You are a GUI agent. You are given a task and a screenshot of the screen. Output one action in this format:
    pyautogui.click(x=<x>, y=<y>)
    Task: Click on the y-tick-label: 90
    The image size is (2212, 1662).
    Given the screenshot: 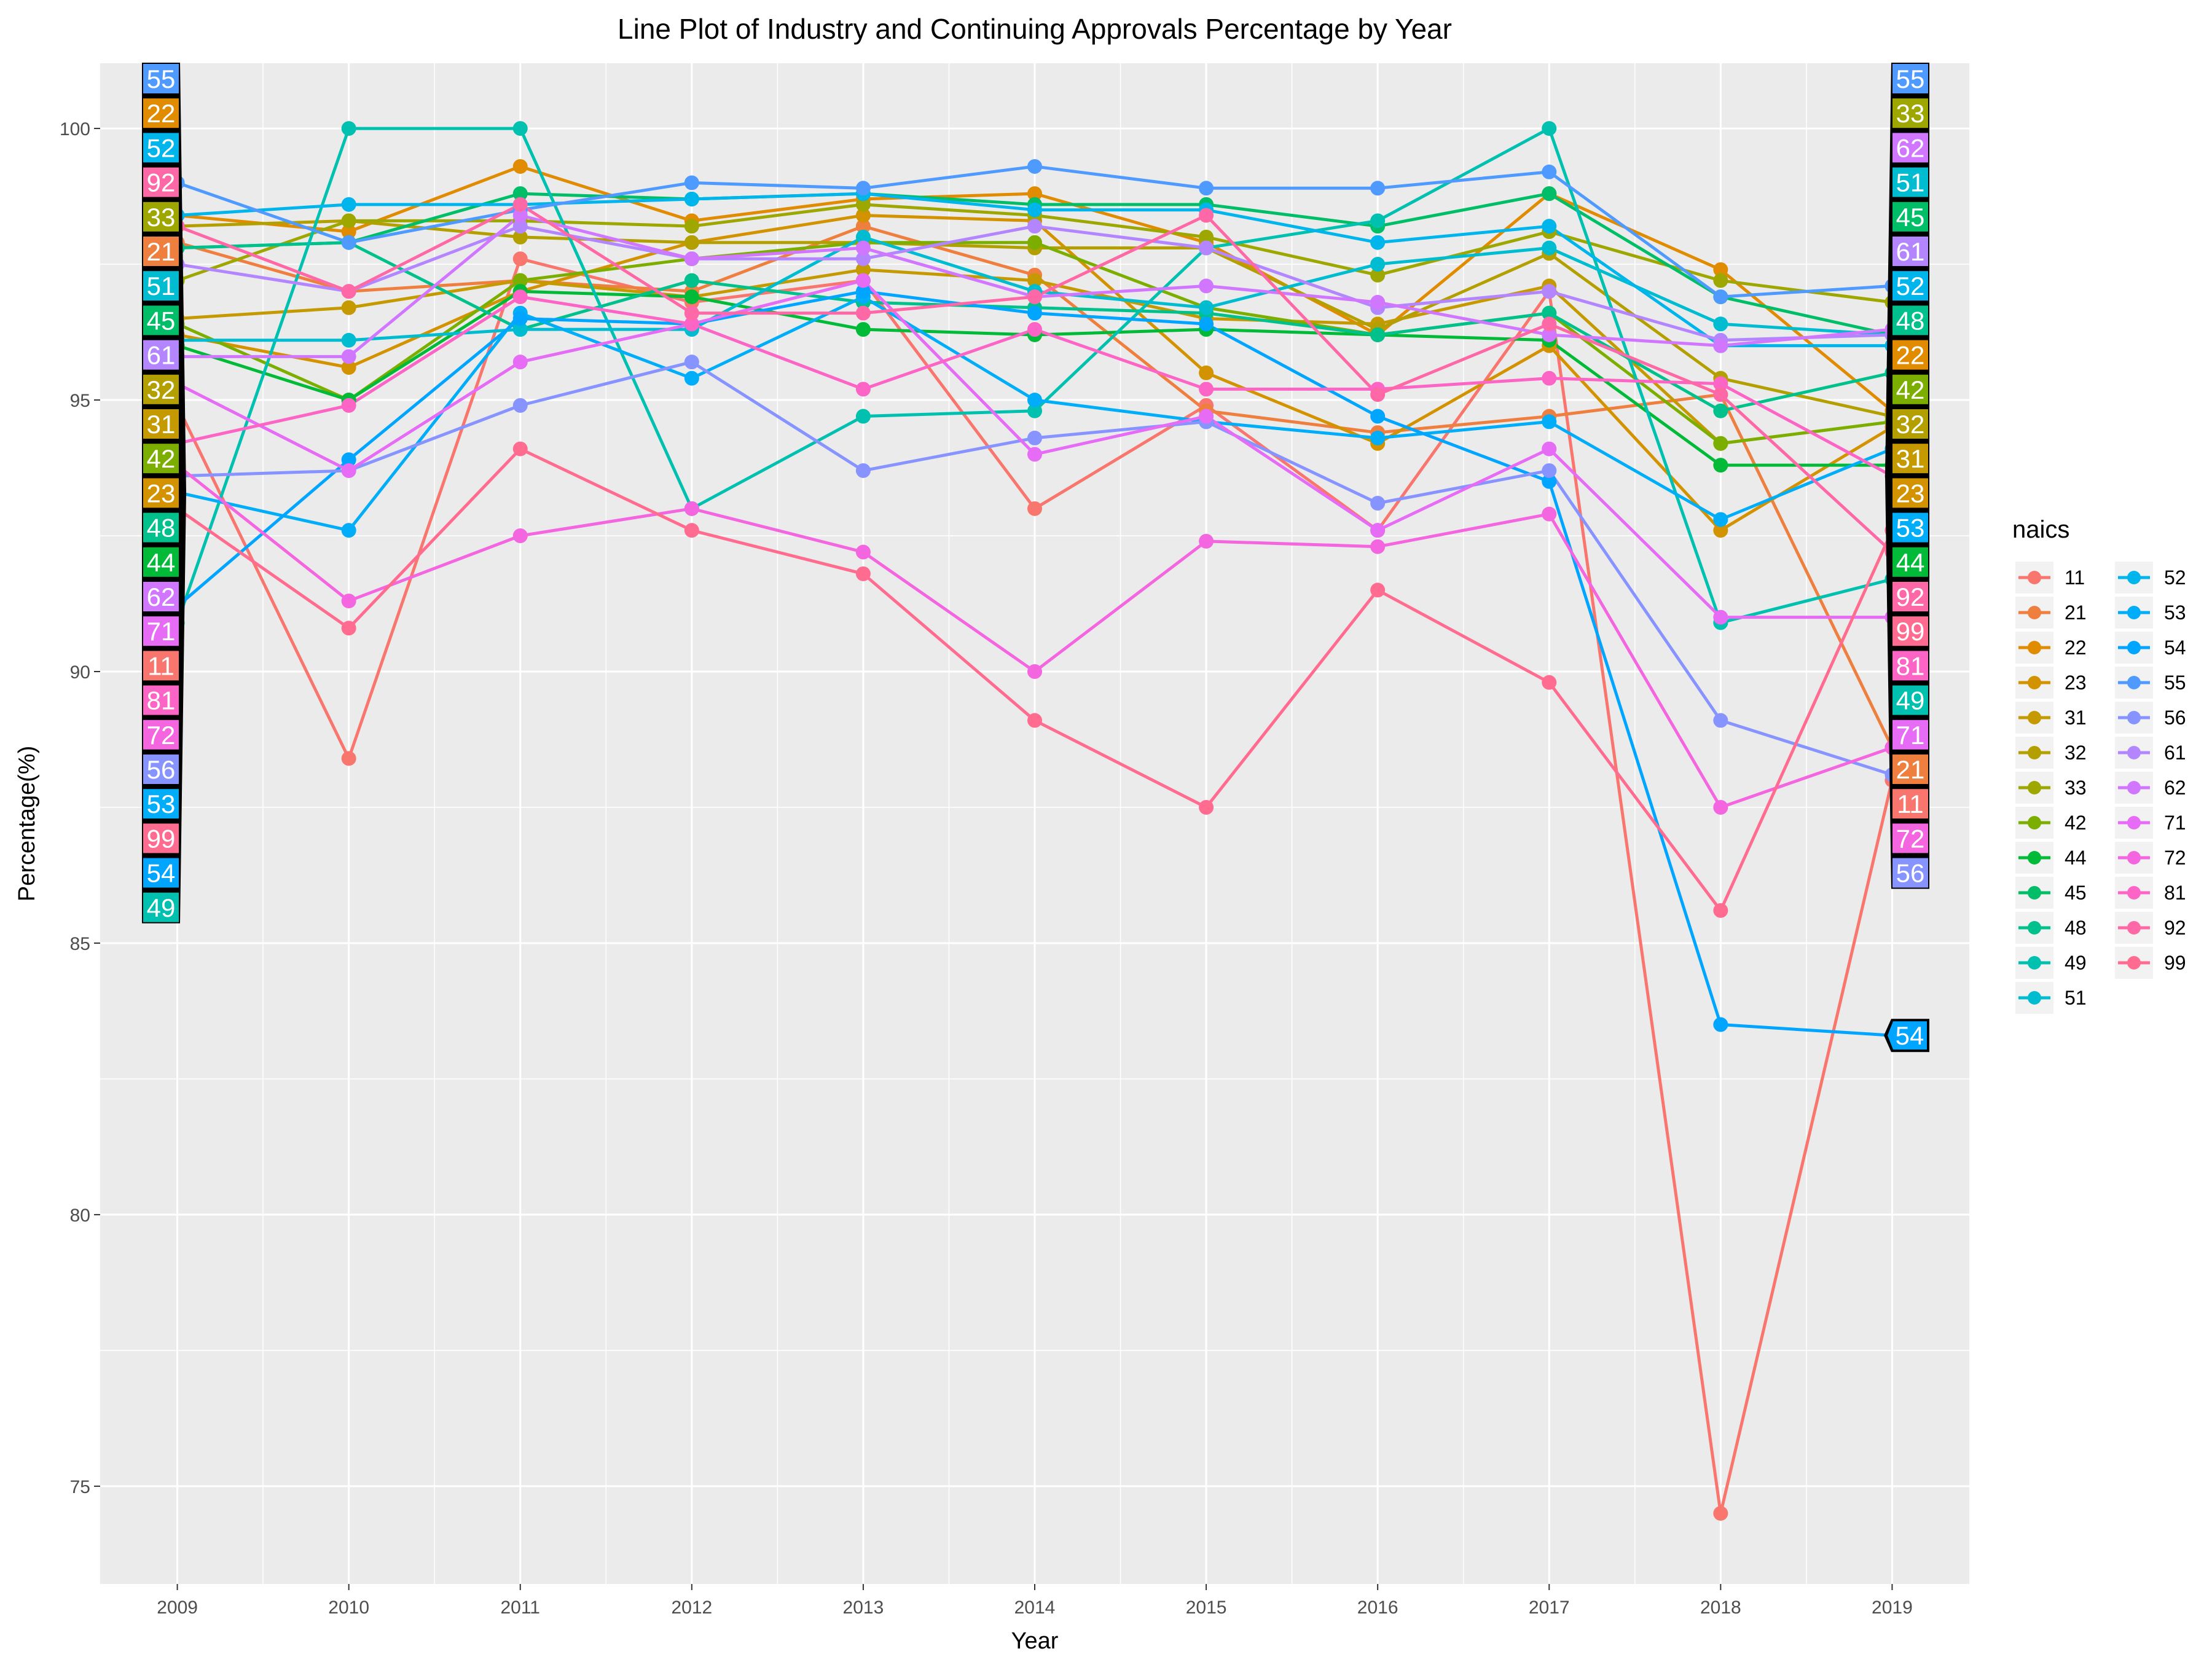 What is the action you would take?
    pyautogui.click(x=80, y=672)
    